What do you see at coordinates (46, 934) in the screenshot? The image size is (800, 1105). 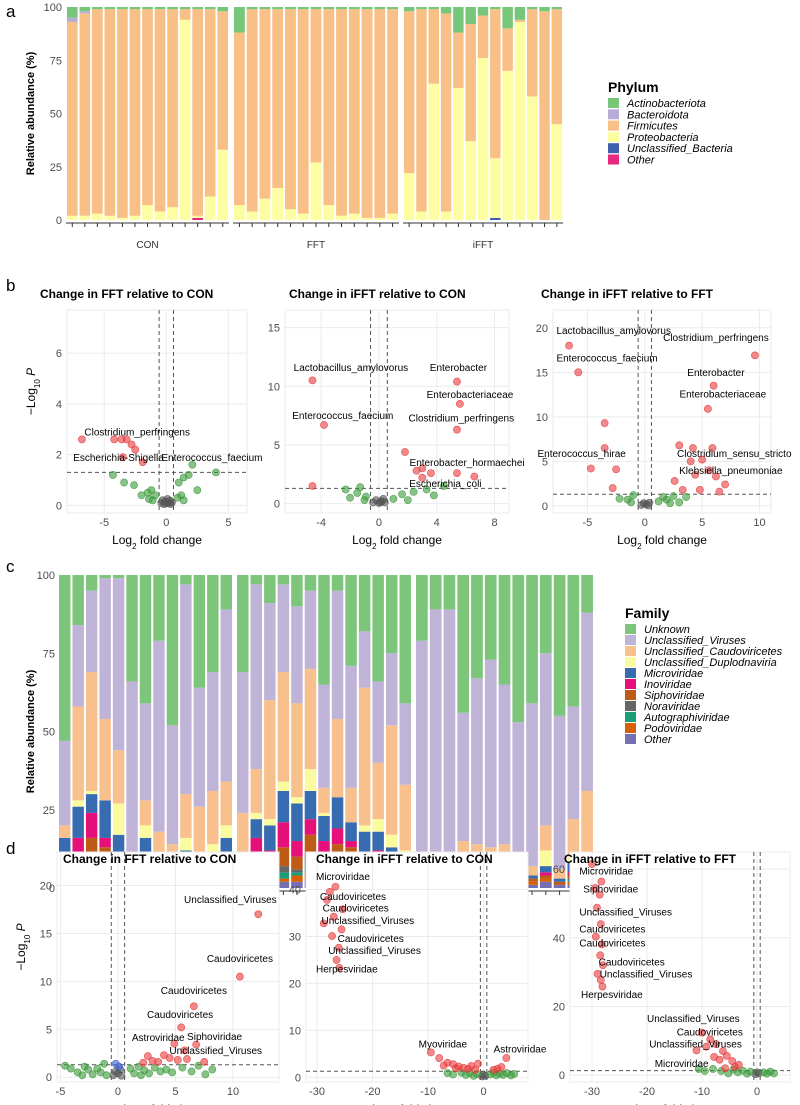 I see `y-tick-label: 15` at bounding box center [46, 934].